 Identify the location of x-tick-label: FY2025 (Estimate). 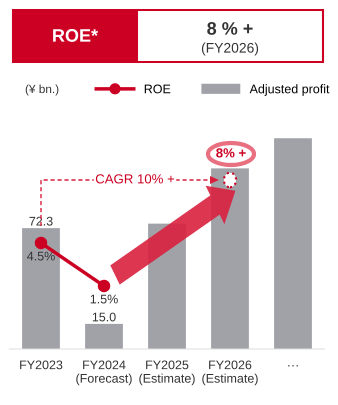
(167, 373).